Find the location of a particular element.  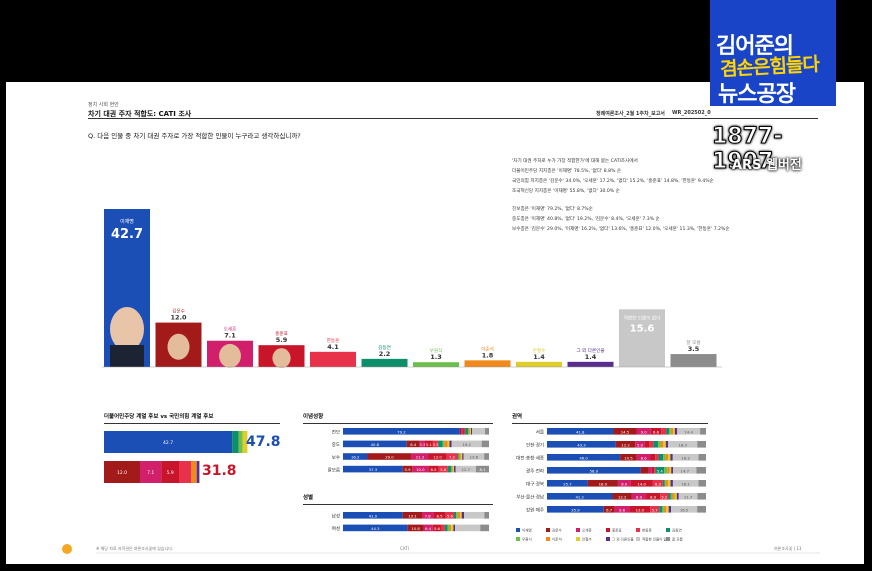

segment-label: 37.3 is located at coordinates (373, 469).